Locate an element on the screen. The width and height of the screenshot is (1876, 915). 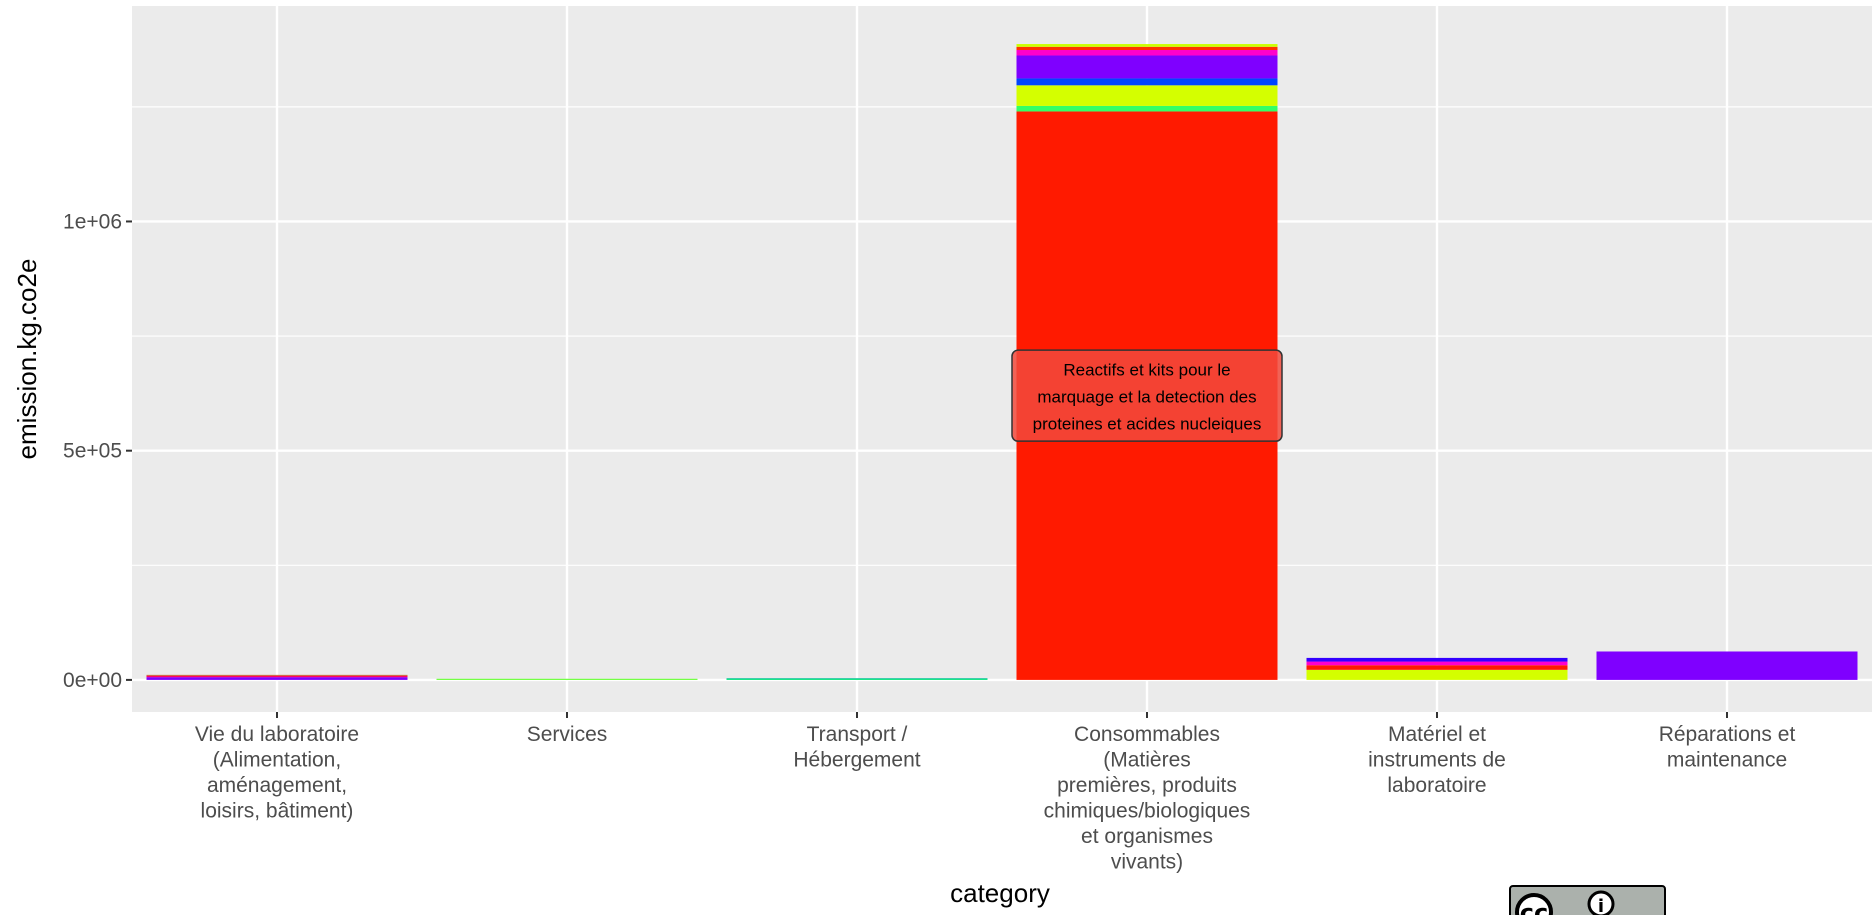
y-tick-label: 0e+00 is located at coordinates (92, 680).